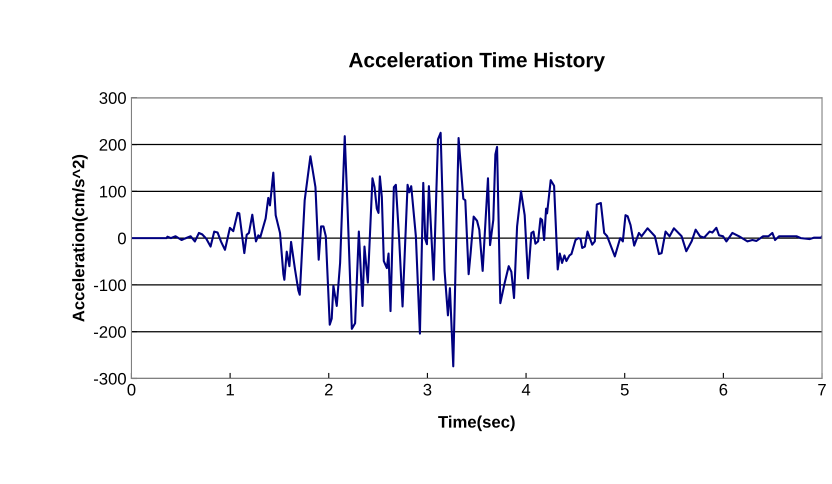 The height and width of the screenshot is (484, 832). I want to click on x-tick-label: 1, so click(230, 390).